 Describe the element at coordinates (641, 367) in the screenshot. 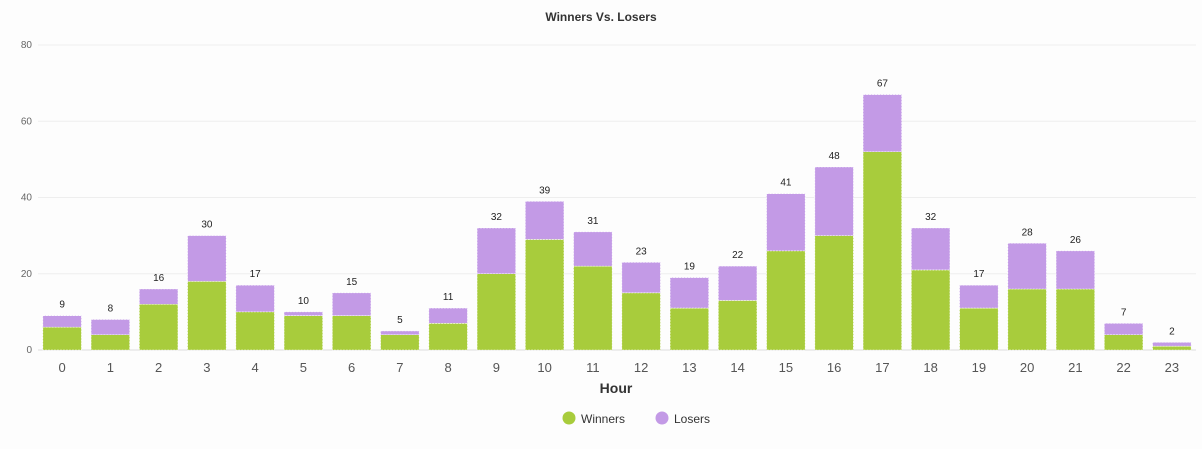

I see `x-tick-label: 12` at that location.